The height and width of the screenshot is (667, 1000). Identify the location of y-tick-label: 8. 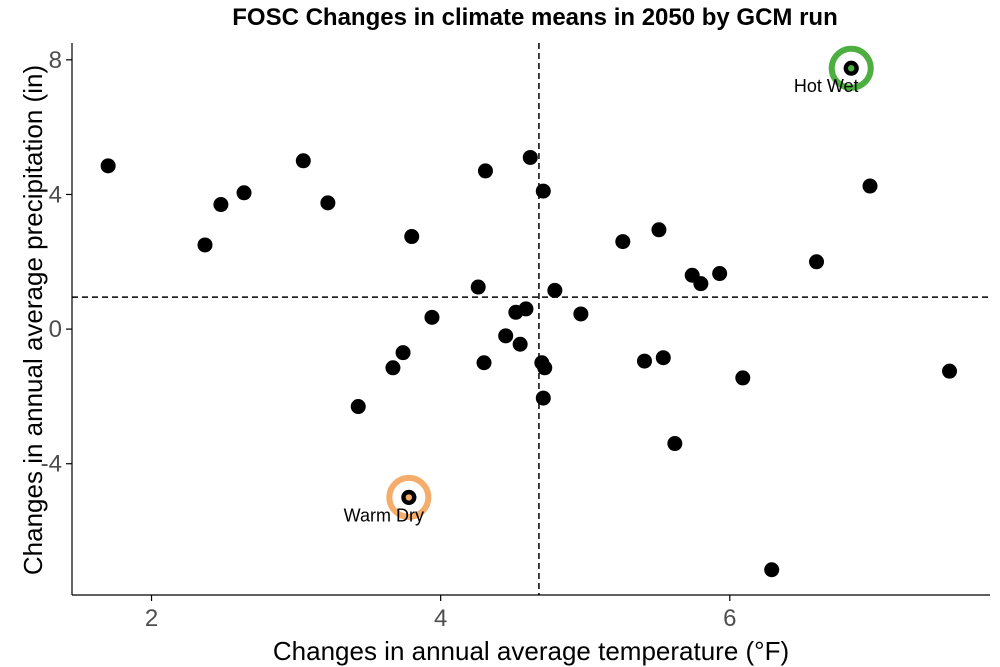
(55, 60).